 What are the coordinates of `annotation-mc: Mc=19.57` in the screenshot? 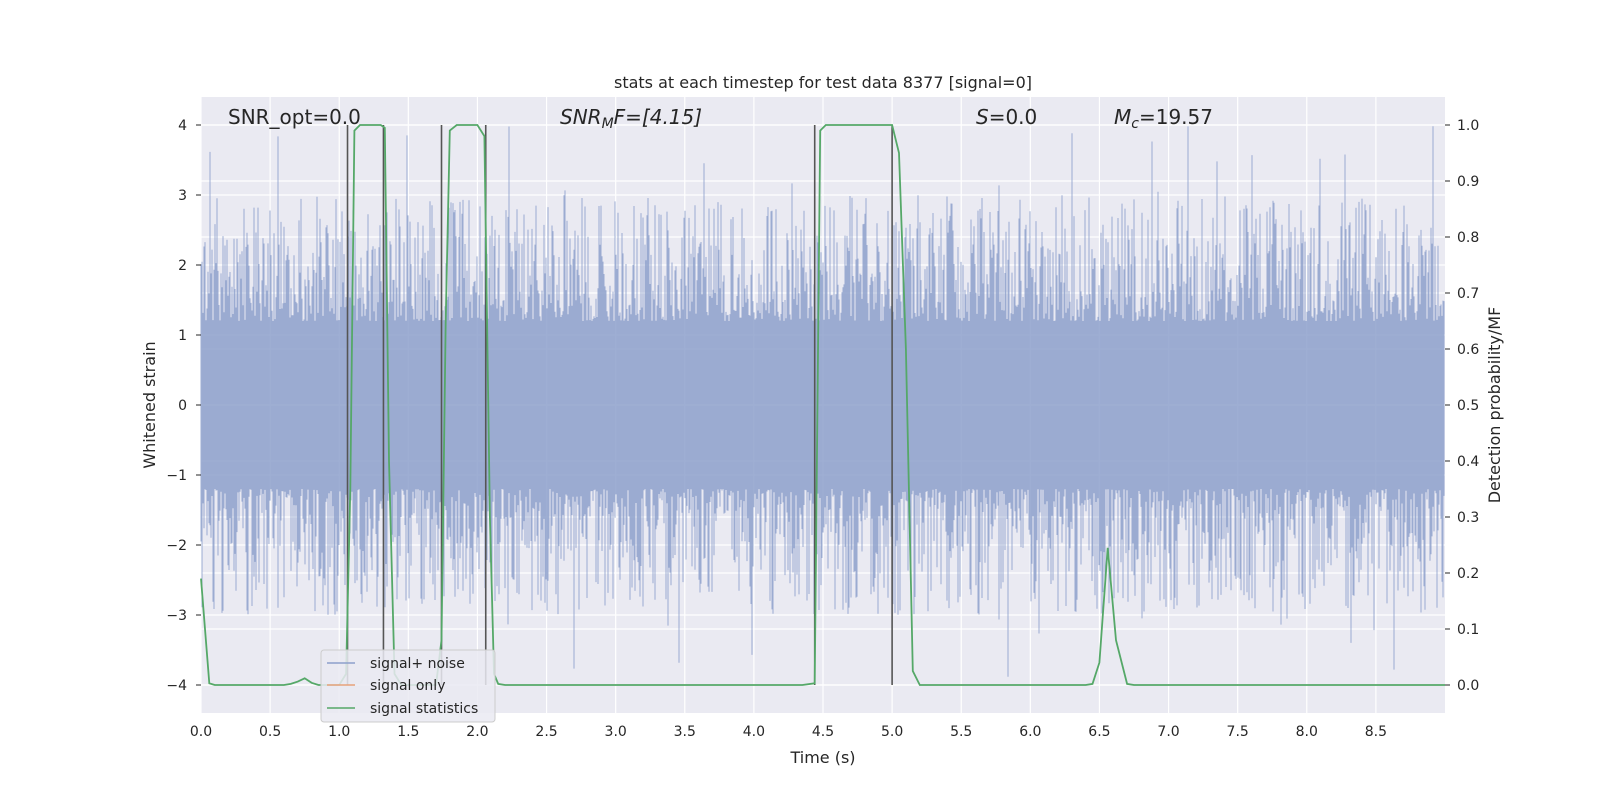 It's located at (1163, 118).